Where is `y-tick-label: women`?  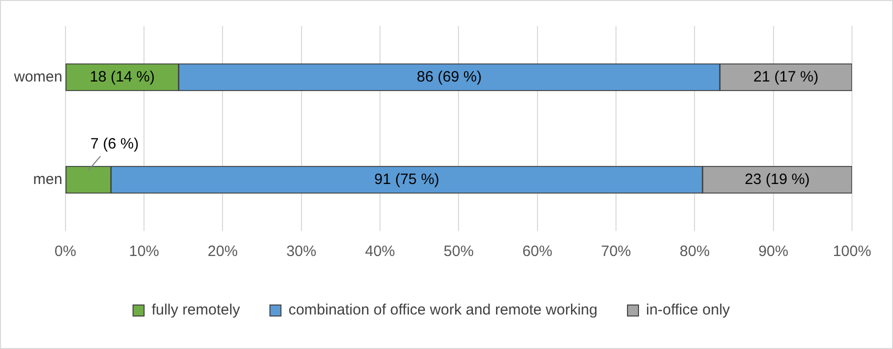 y-tick-label: women is located at coordinates (37, 77).